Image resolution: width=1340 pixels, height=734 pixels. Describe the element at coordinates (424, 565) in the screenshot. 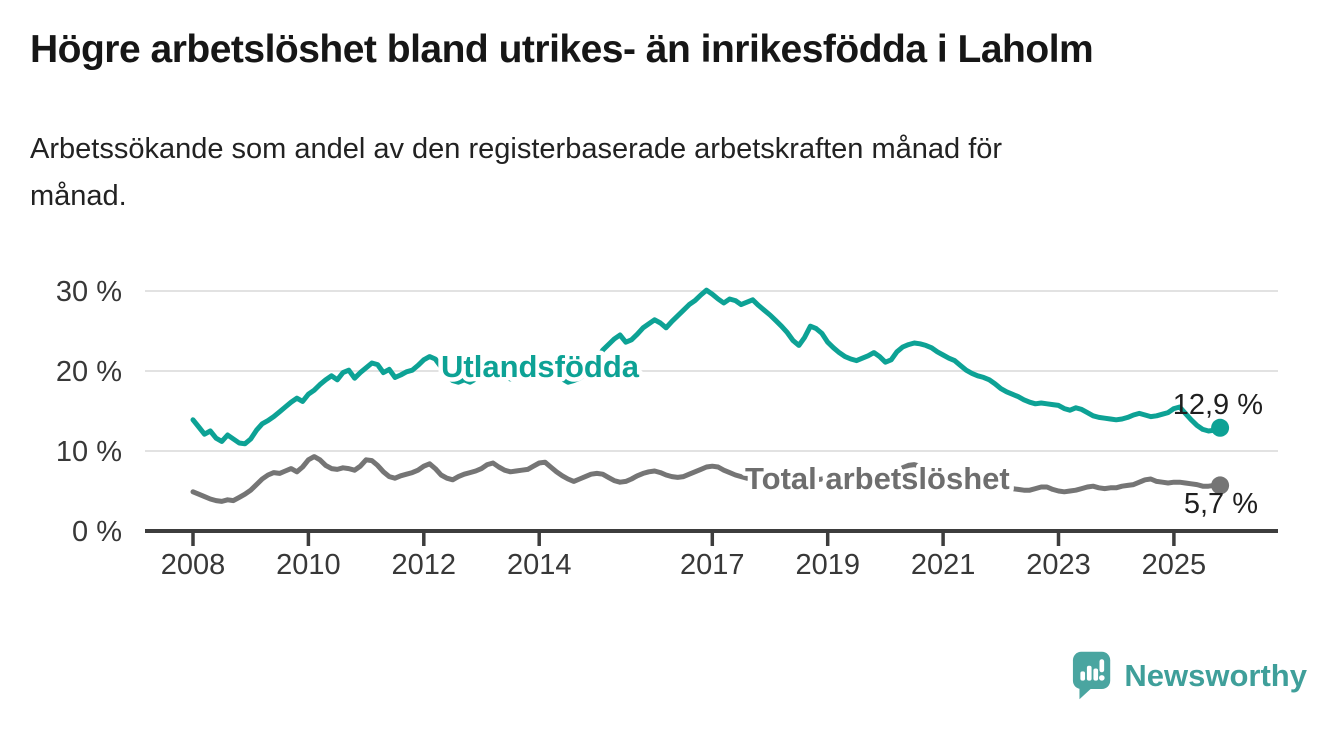

I see `x-tick-label: 2012` at that location.